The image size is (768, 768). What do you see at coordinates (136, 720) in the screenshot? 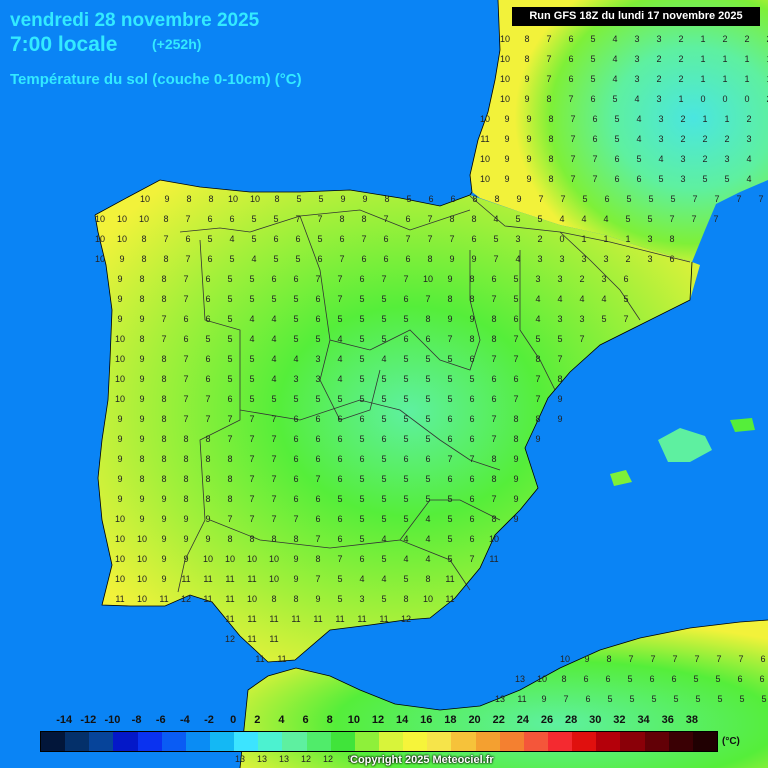
I see `legend-tick-label: -8` at bounding box center [136, 720].